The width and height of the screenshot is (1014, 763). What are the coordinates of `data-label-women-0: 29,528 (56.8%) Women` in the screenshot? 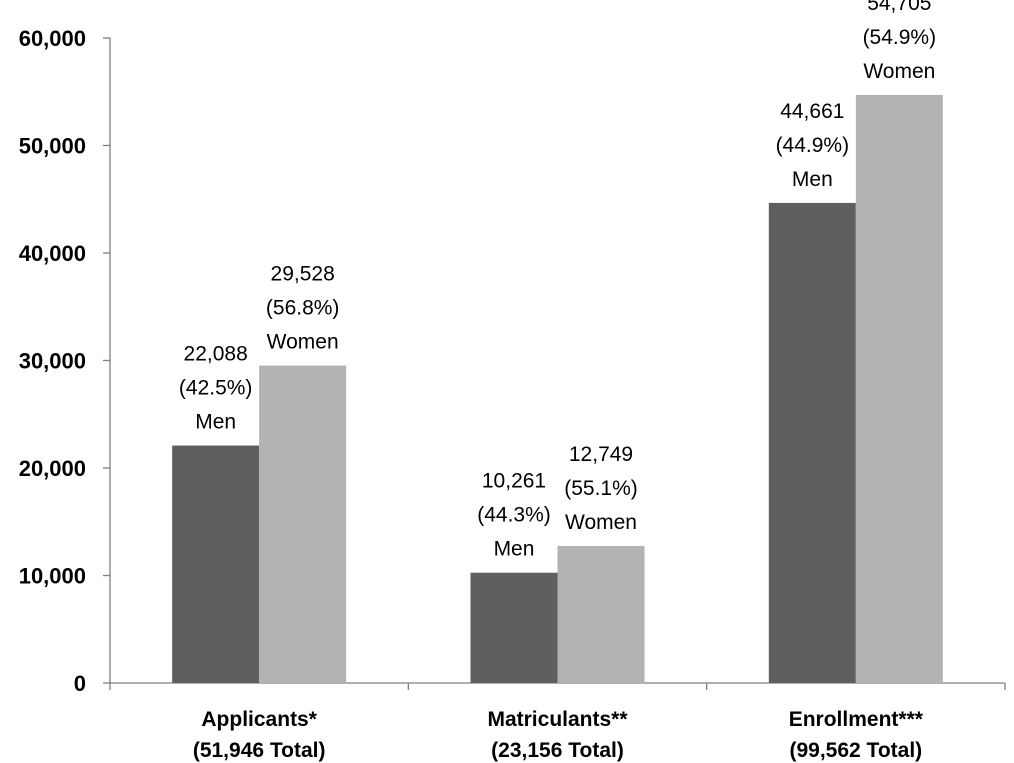 It's located at (303, 308).